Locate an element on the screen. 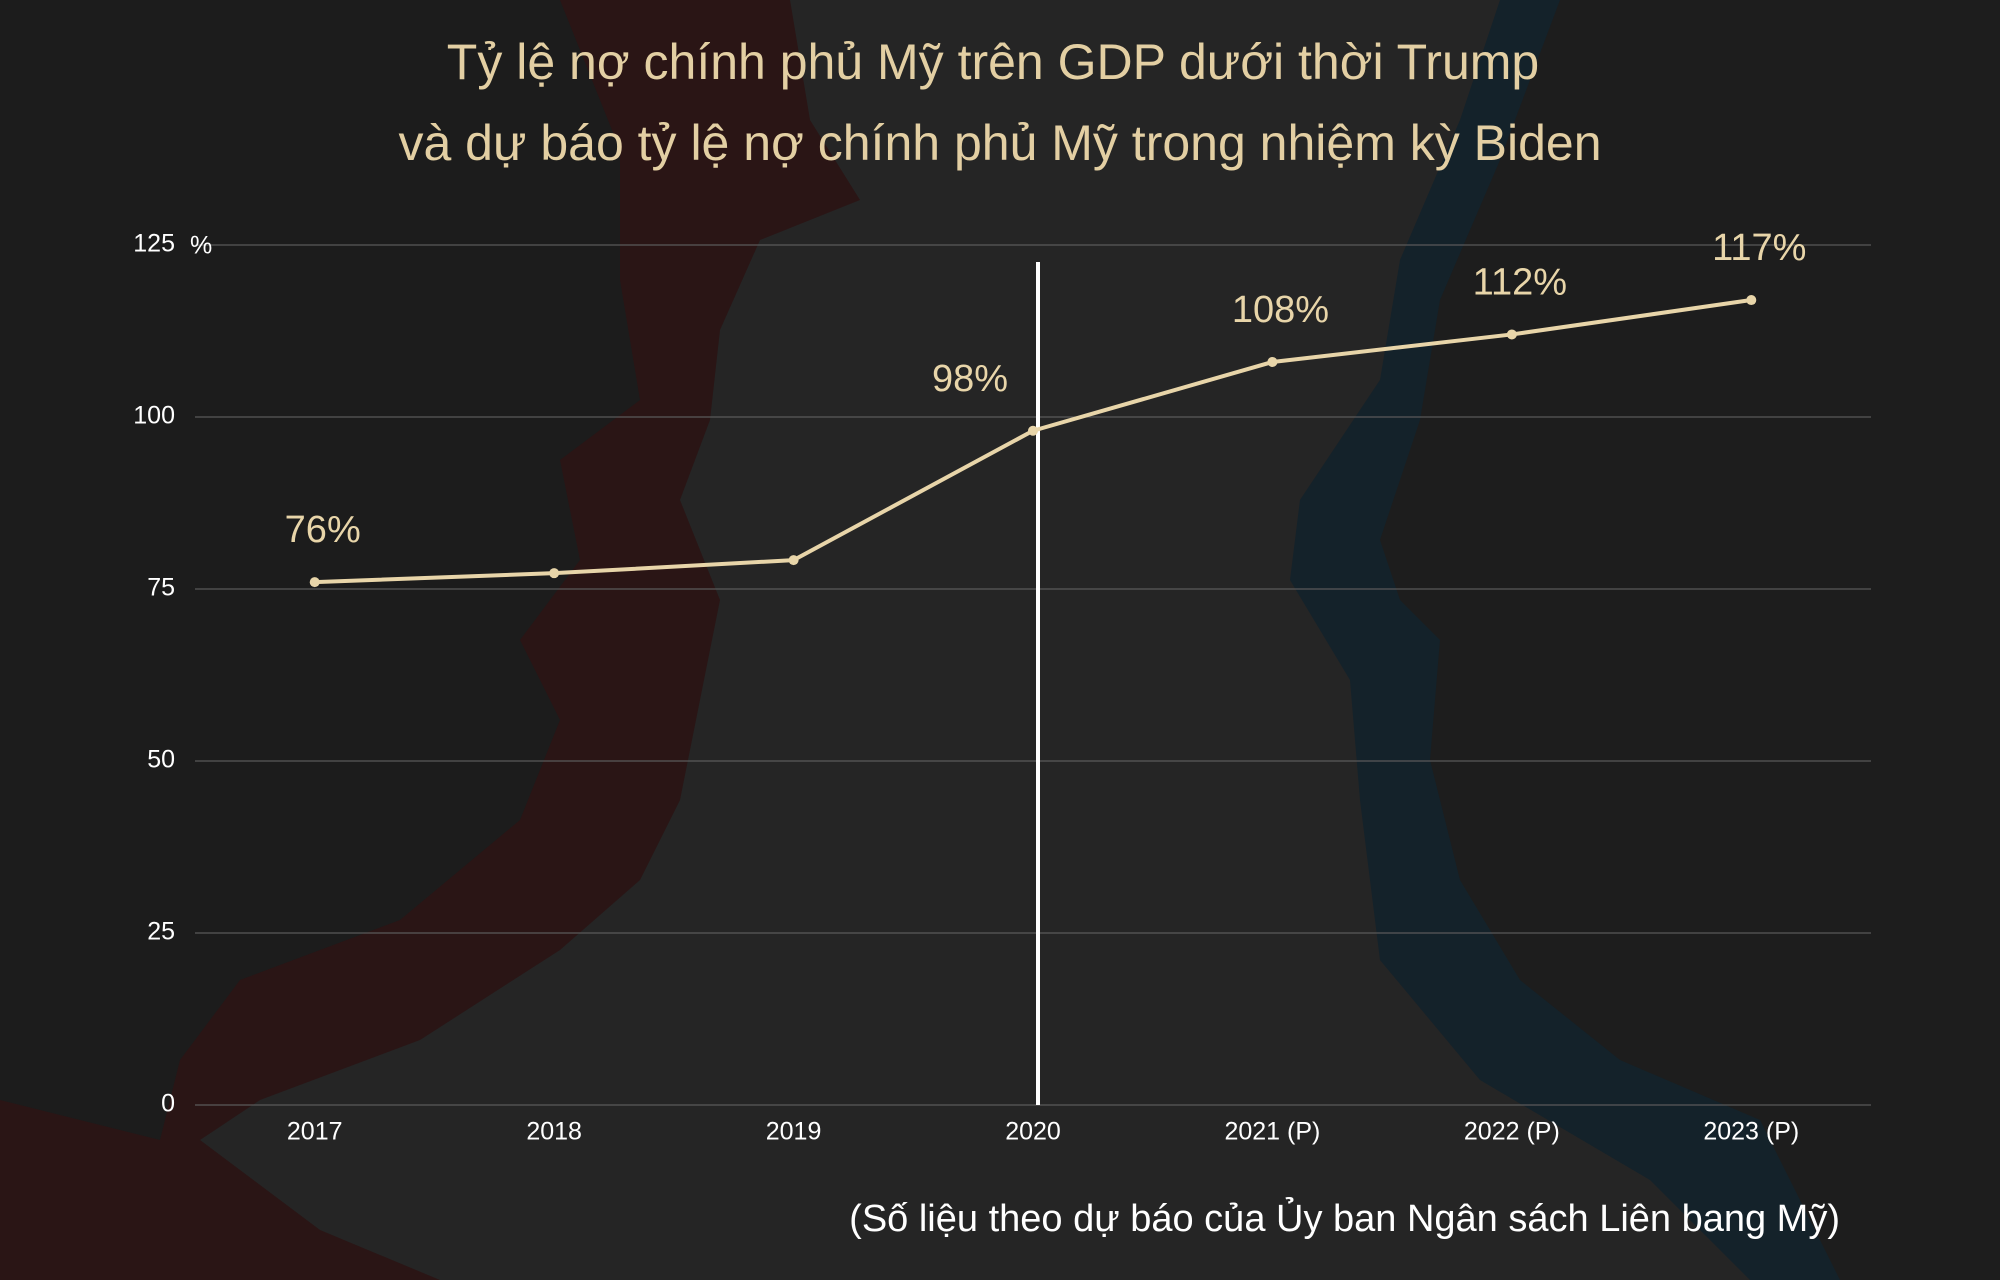 Image resolution: width=2000 pixels, height=1280 pixels. value-label: 117% is located at coordinates (1759, 248).